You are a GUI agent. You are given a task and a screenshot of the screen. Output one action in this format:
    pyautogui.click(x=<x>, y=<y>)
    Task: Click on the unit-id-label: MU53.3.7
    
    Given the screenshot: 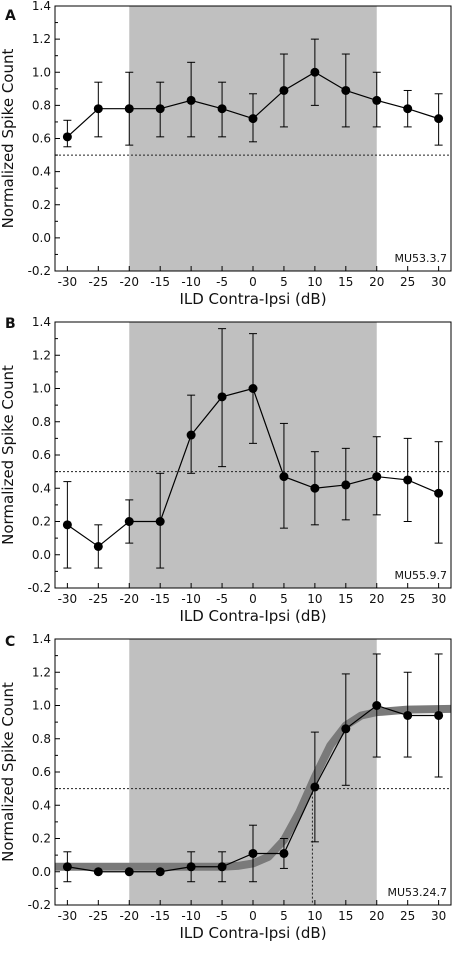 What is the action you would take?
    pyautogui.click(x=420, y=258)
    